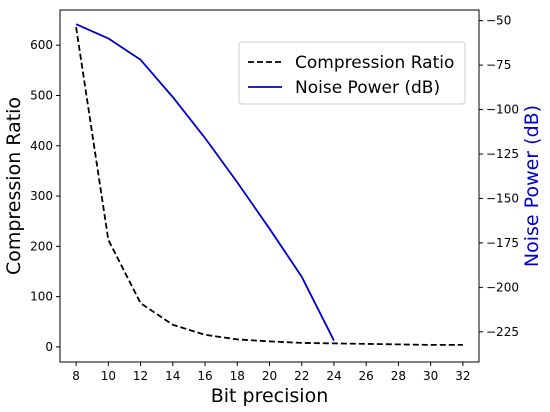 The width and height of the screenshot is (550, 412). I want to click on left-y-tick-label: 0, so click(49, 347).